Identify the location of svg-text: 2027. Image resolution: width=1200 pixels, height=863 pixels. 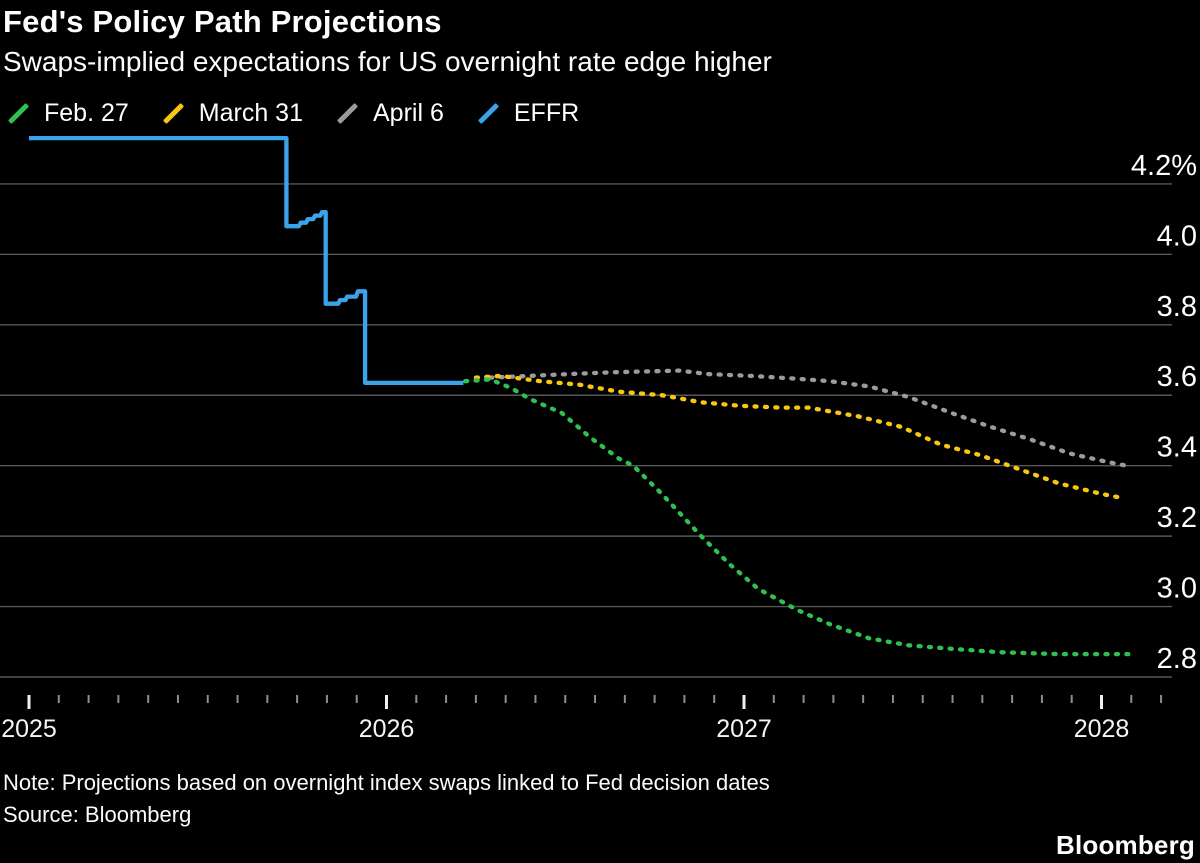
(744, 729).